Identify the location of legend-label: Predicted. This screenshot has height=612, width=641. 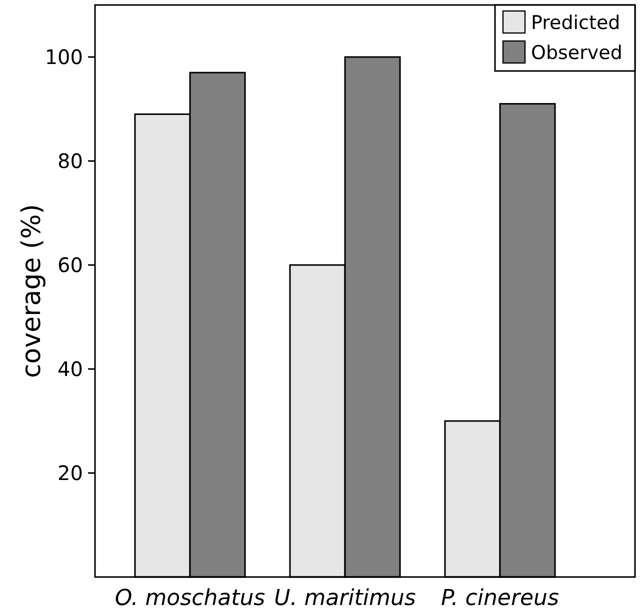
(575, 23).